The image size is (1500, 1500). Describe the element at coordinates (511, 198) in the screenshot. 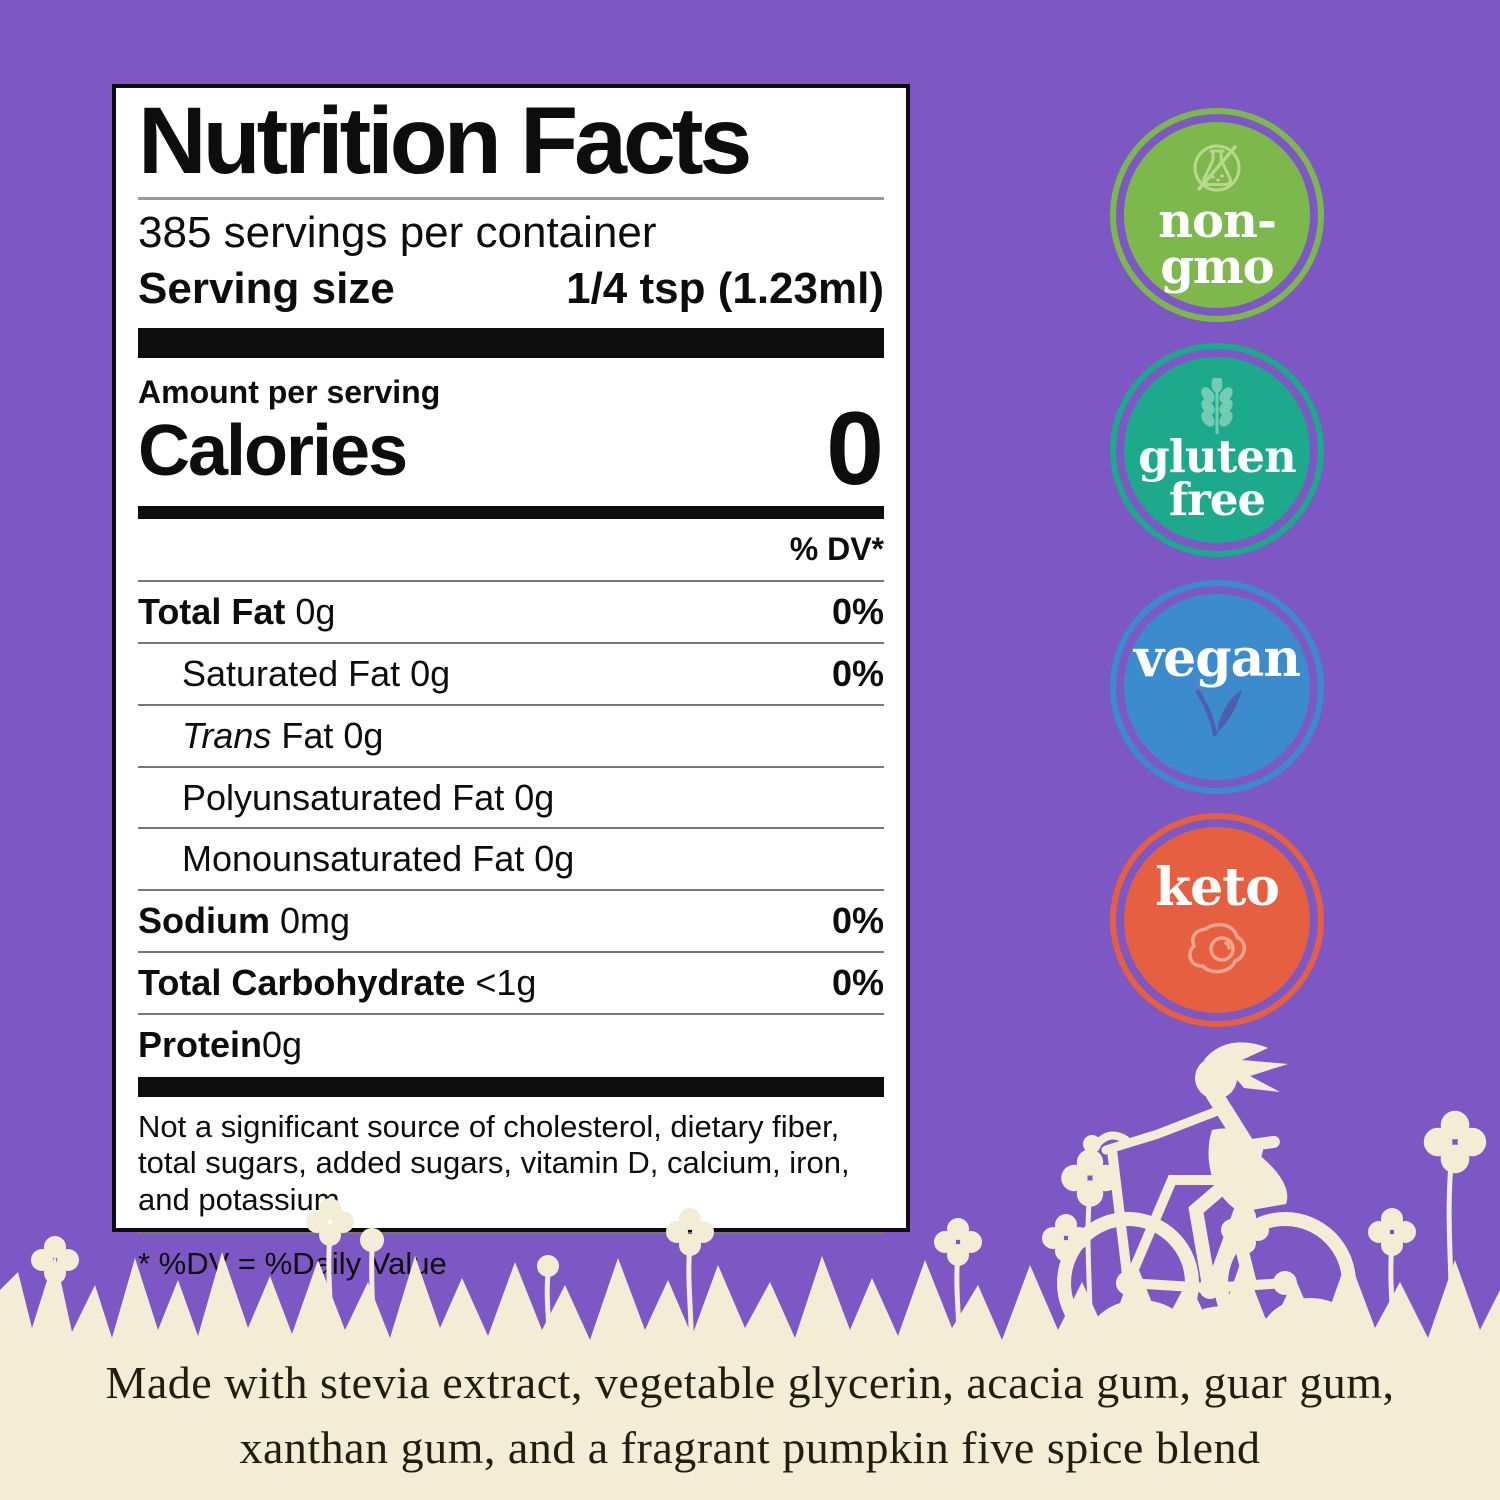

I see `title-divider` at that location.